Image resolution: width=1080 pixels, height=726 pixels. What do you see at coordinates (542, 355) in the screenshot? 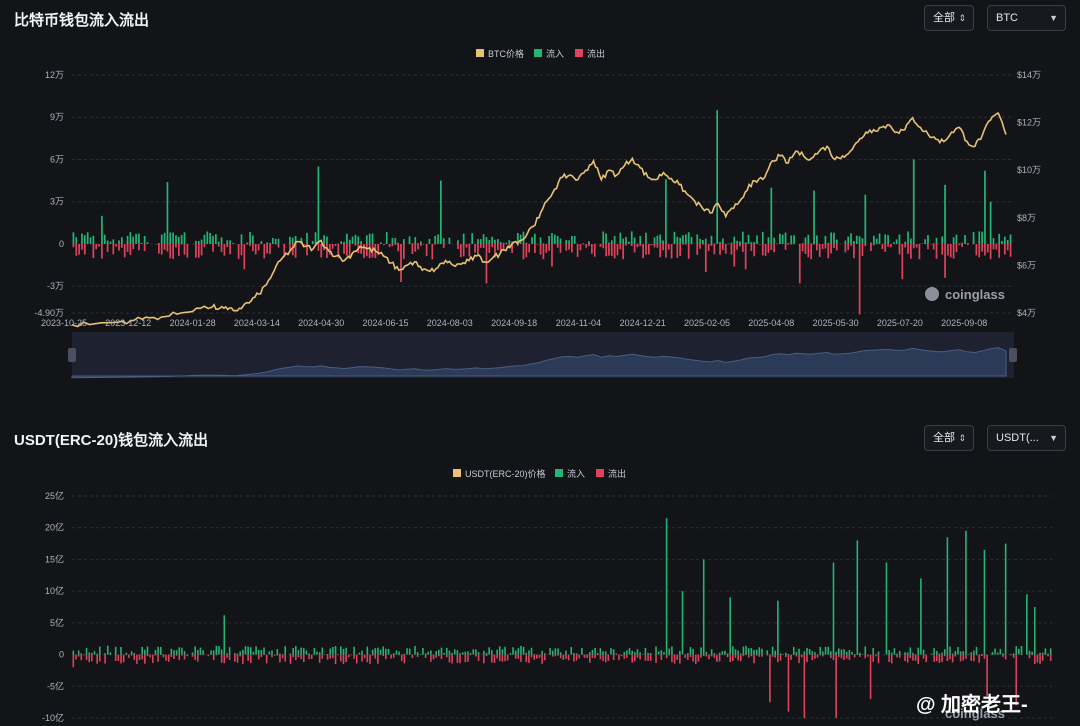
I see `range-navigator` at bounding box center [542, 355].